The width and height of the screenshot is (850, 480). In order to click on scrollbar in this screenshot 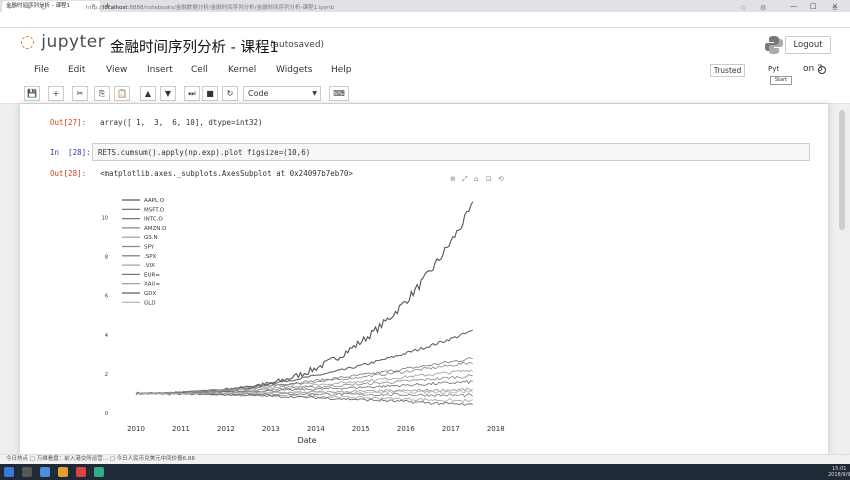, I will do `click(842, 279)`.